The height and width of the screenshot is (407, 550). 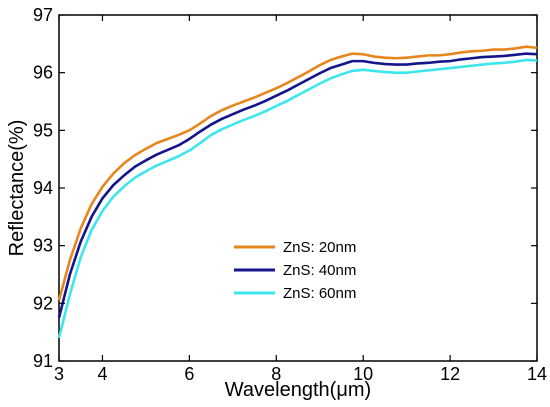 What do you see at coordinates (319, 270) in the screenshot?
I see `legend-label-2: ZnS: 40nm` at bounding box center [319, 270].